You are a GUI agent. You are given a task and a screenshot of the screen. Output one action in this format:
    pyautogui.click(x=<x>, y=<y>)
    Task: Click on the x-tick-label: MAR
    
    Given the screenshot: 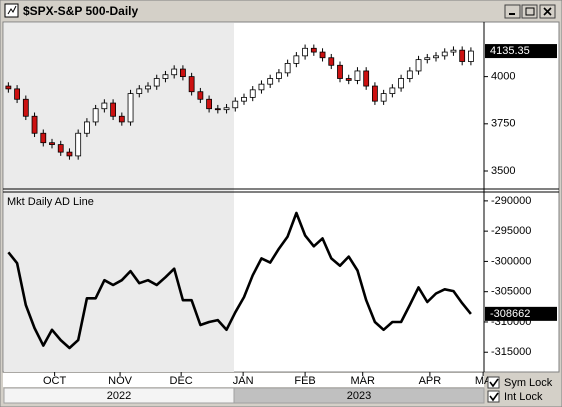 What is the action you would take?
    pyautogui.click(x=362, y=381)
    